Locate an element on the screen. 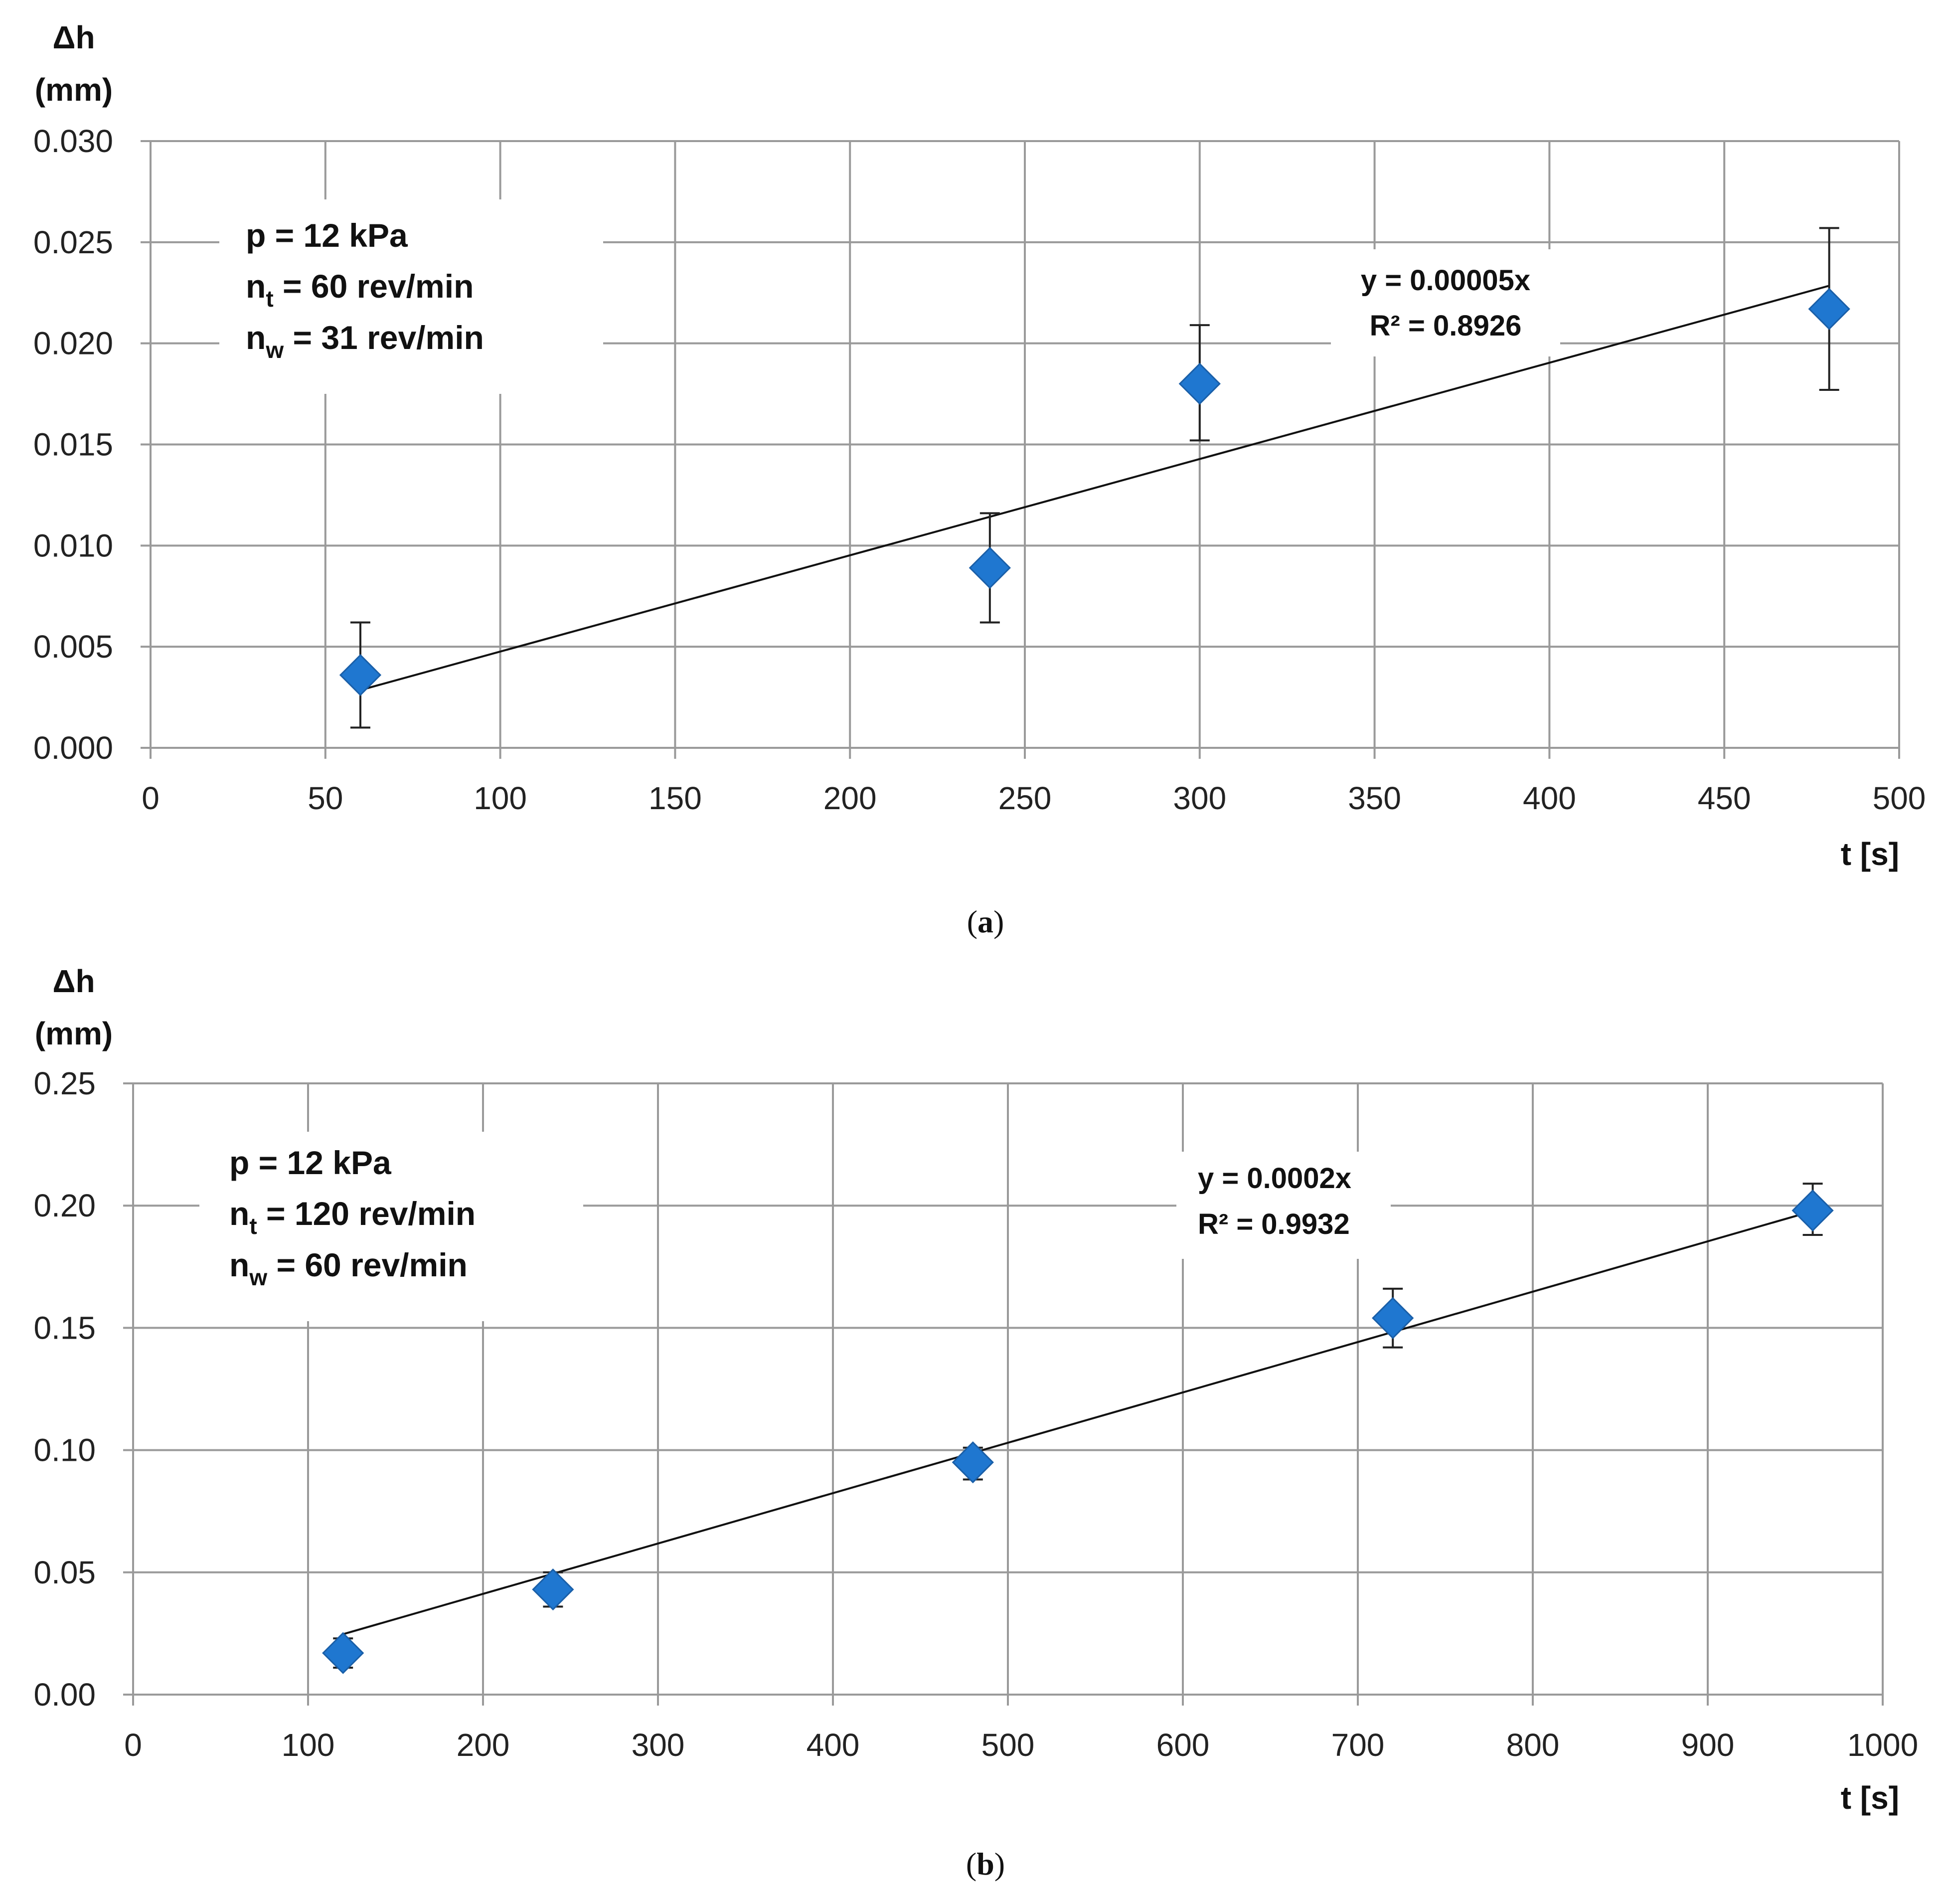  chart-b-y-tick-label: 0.15 is located at coordinates (64, 1328).